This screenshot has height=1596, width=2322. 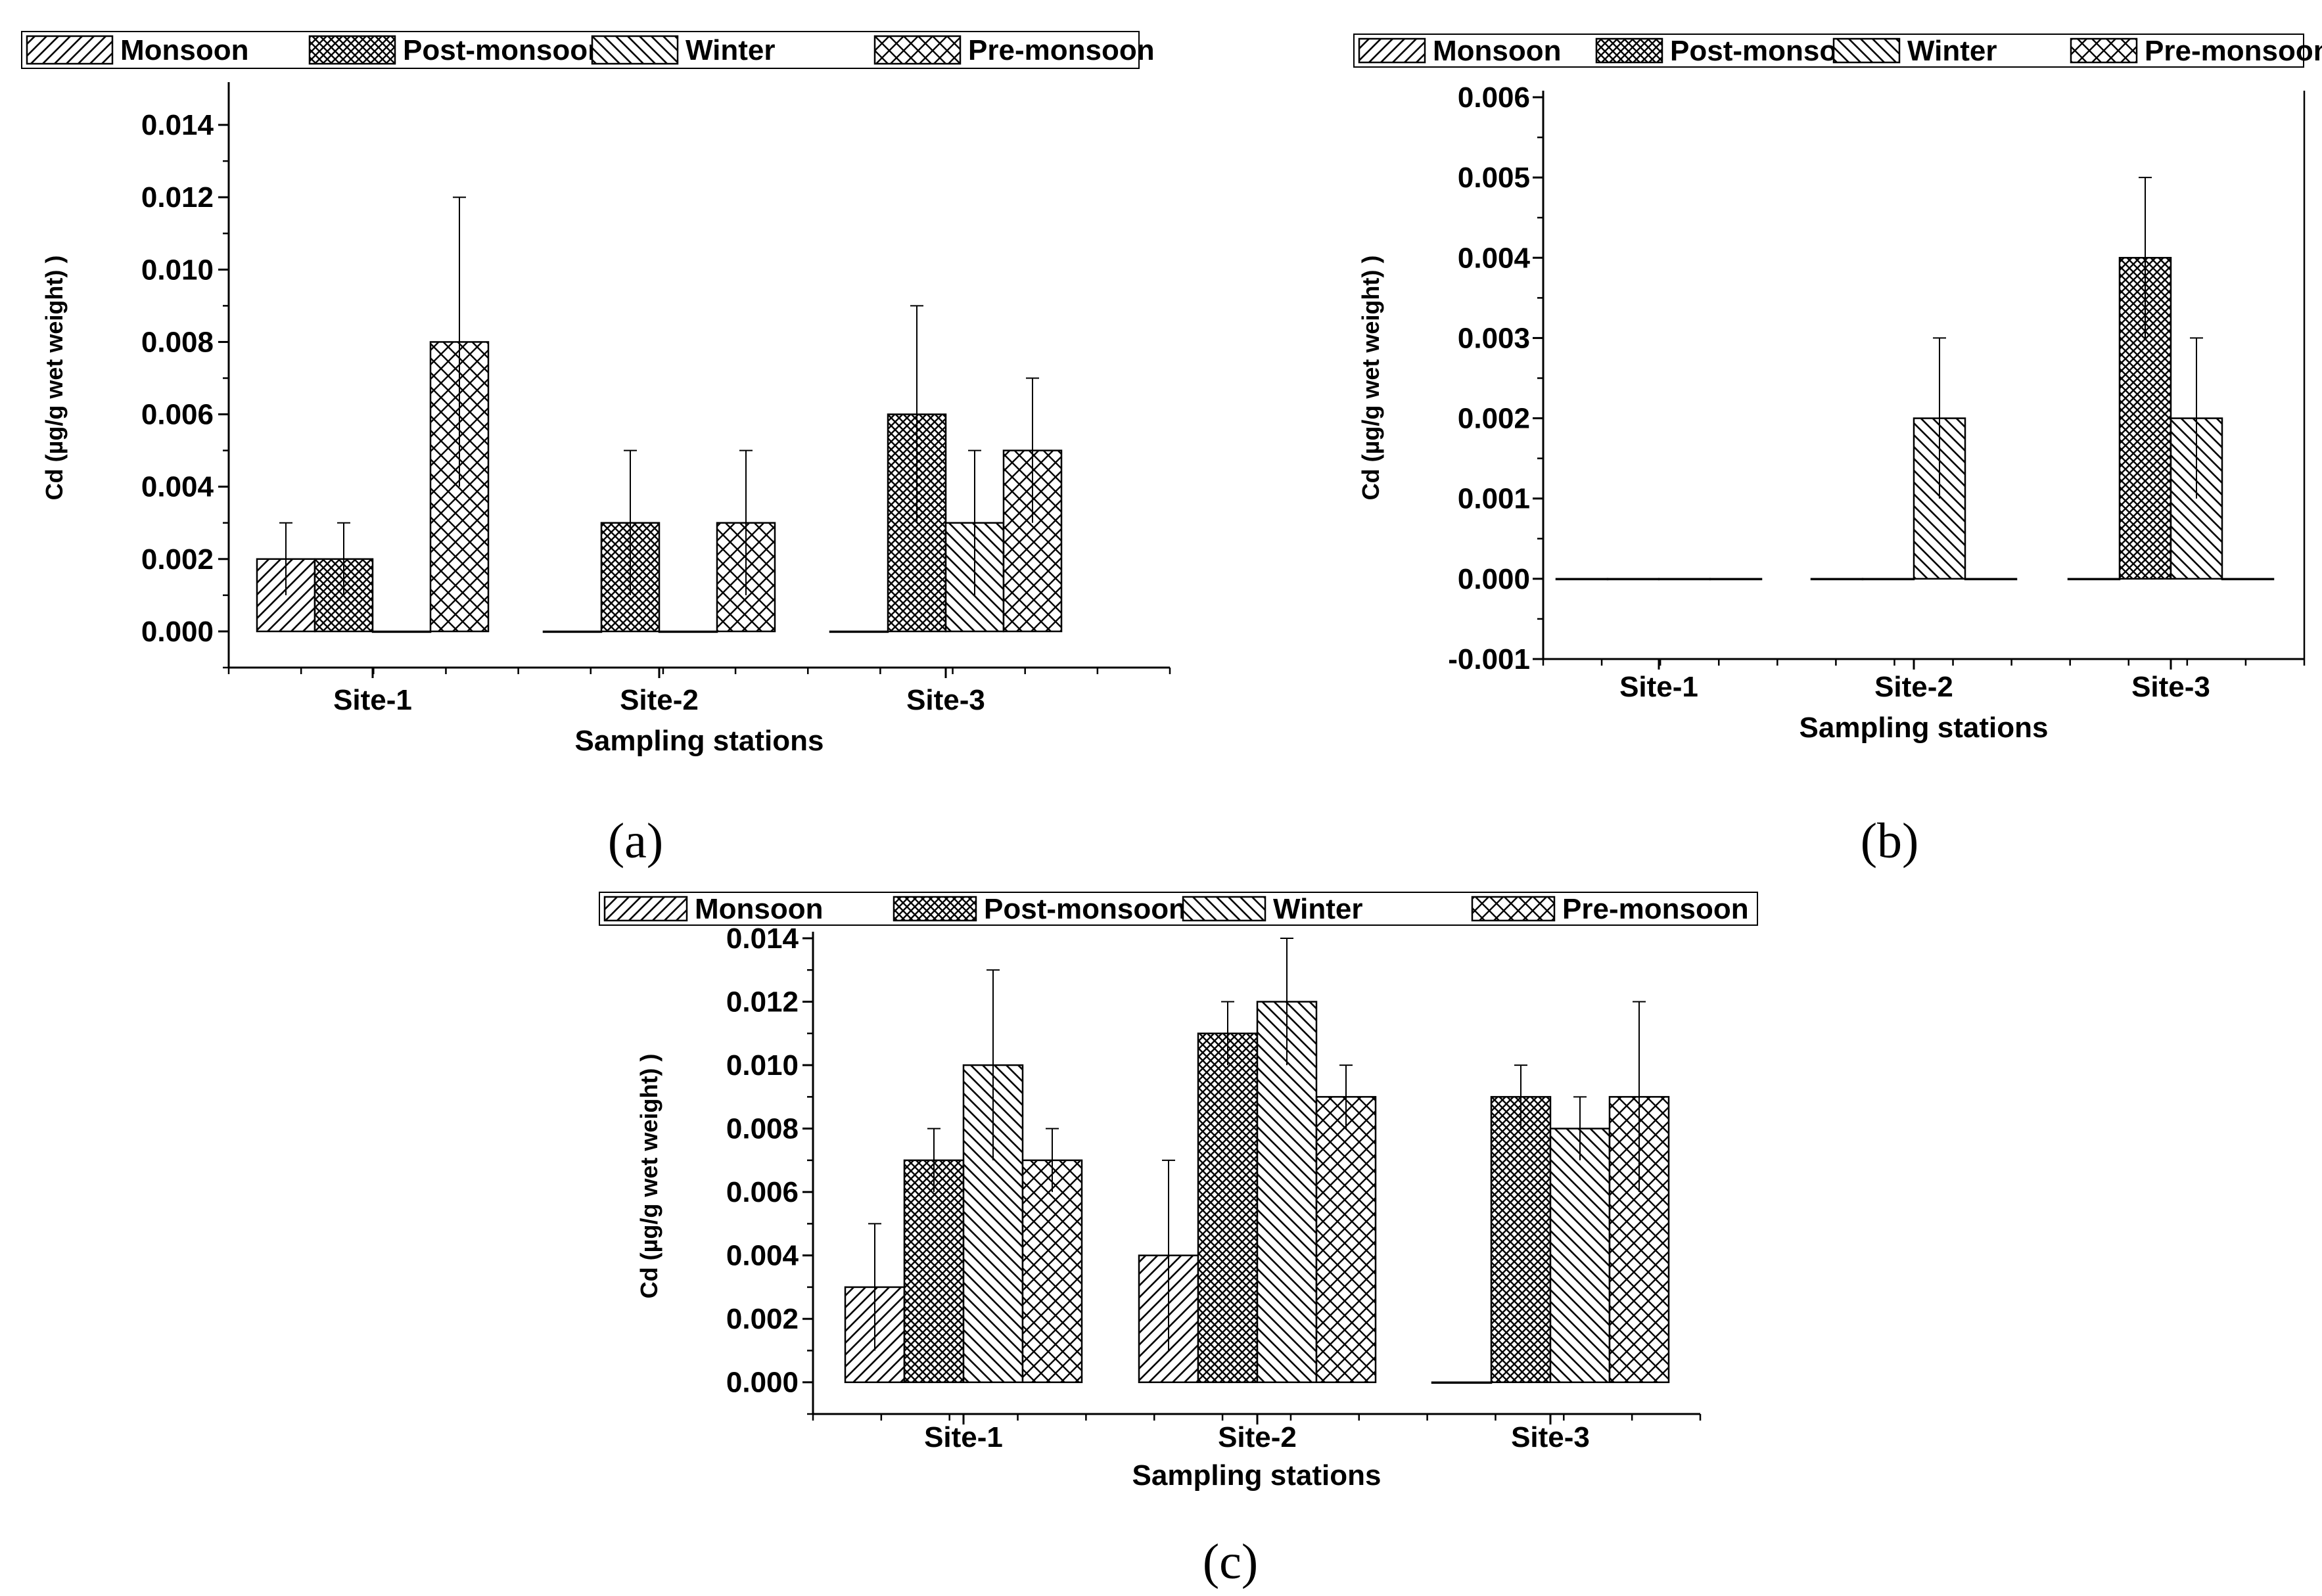 I want to click on y-tick-label: 0.005, so click(x=1494, y=178).